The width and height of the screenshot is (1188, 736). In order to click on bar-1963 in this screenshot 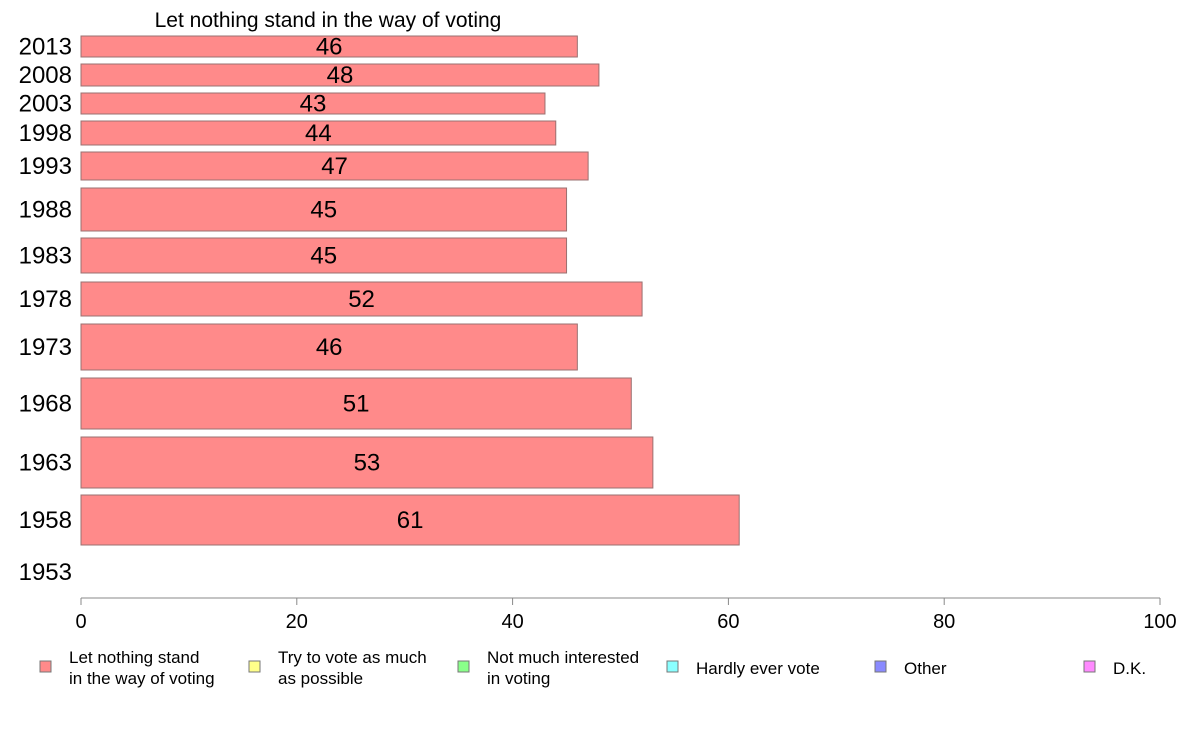, I will do `click(367, 462)`.